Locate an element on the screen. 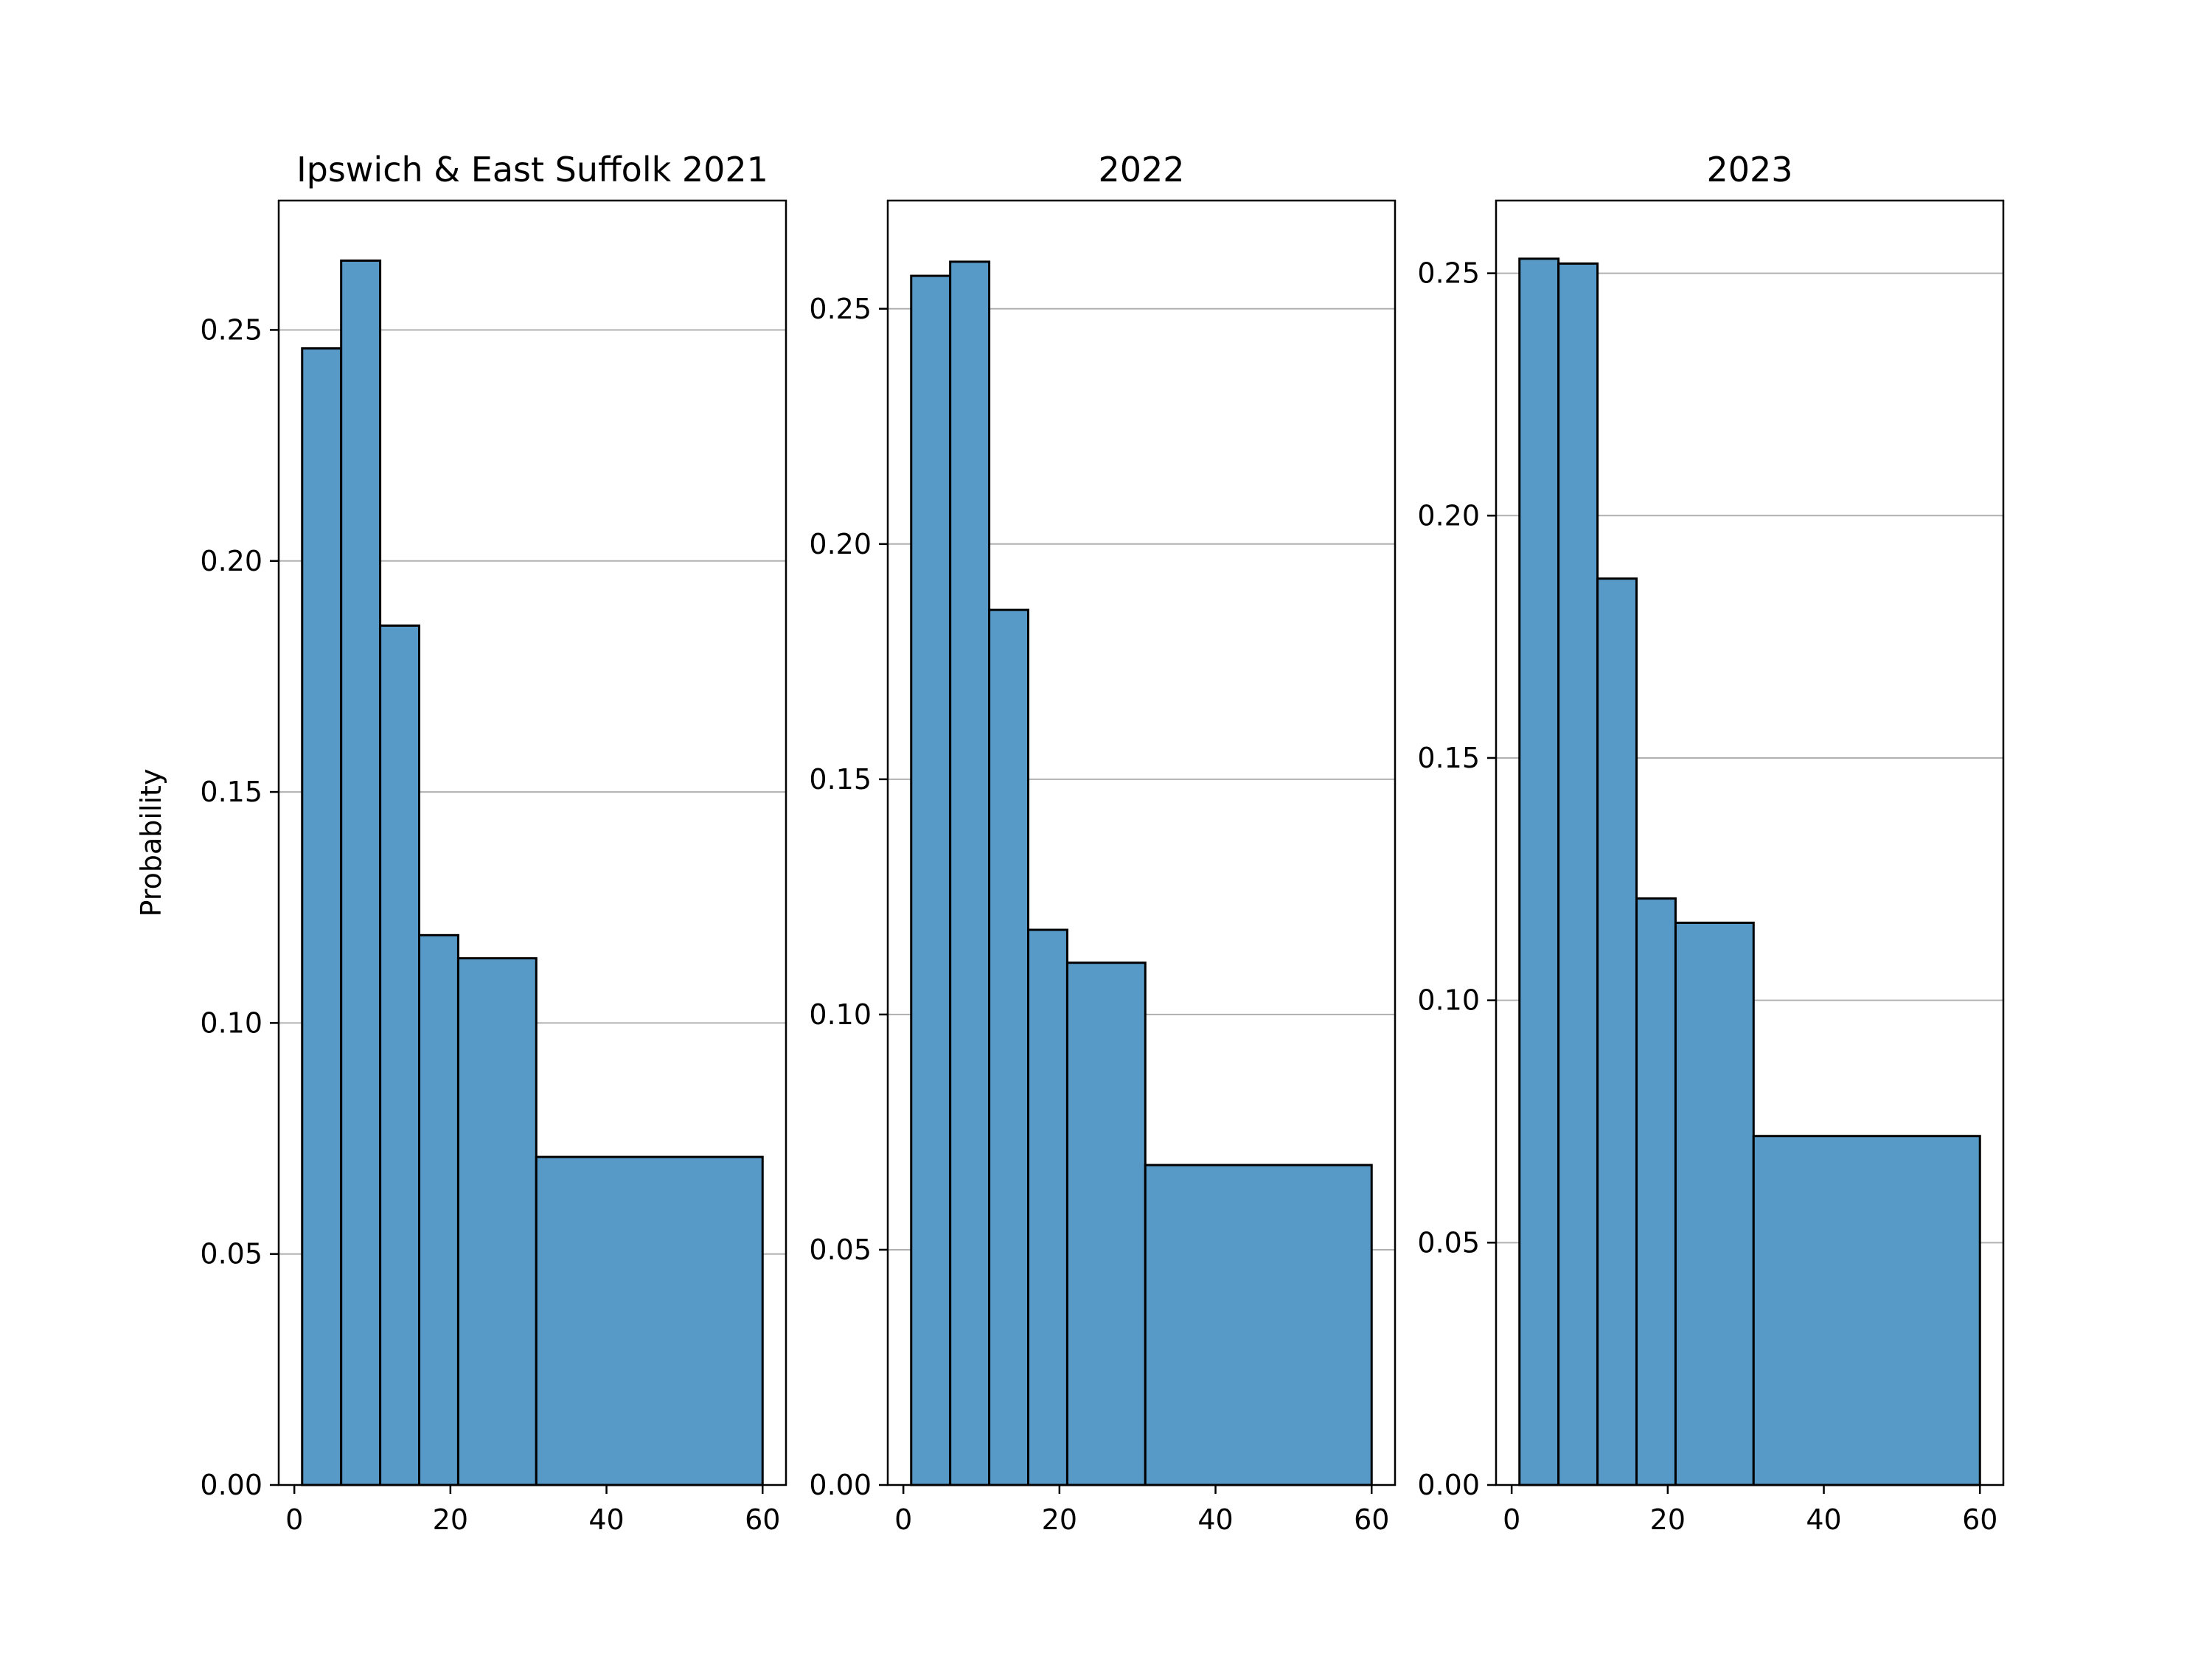 This screenshot has height=1659, width=2212. panel-title: Ipswich & East Suffolk 2021 is located at coordinates (532, 169).